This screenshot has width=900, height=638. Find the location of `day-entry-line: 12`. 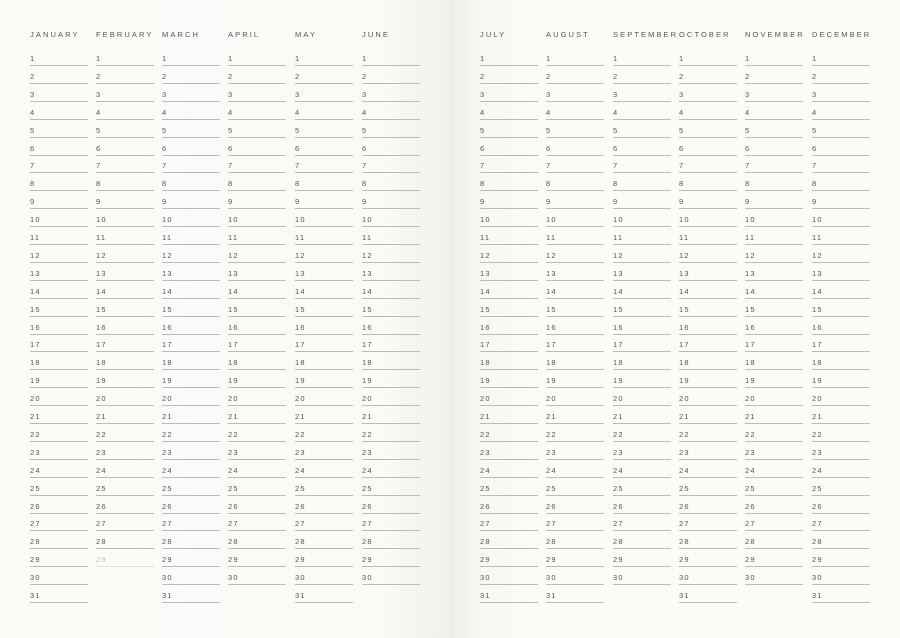

day-entry-line: 12 is located at coordinates (841, 262).